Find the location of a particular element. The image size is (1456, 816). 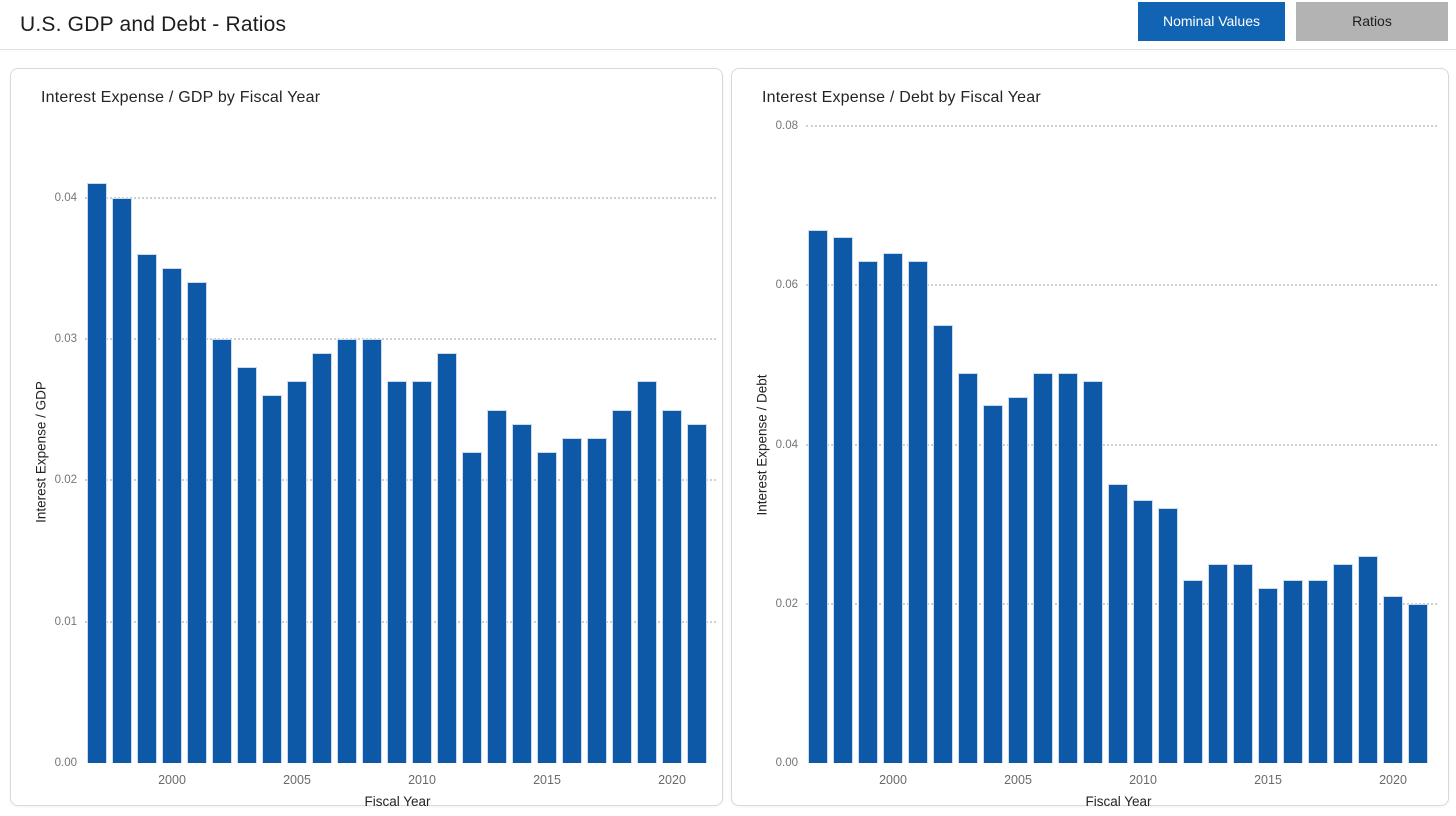

y-axis-title: Interest Expense / Debt is located at coordinates (762, 444).